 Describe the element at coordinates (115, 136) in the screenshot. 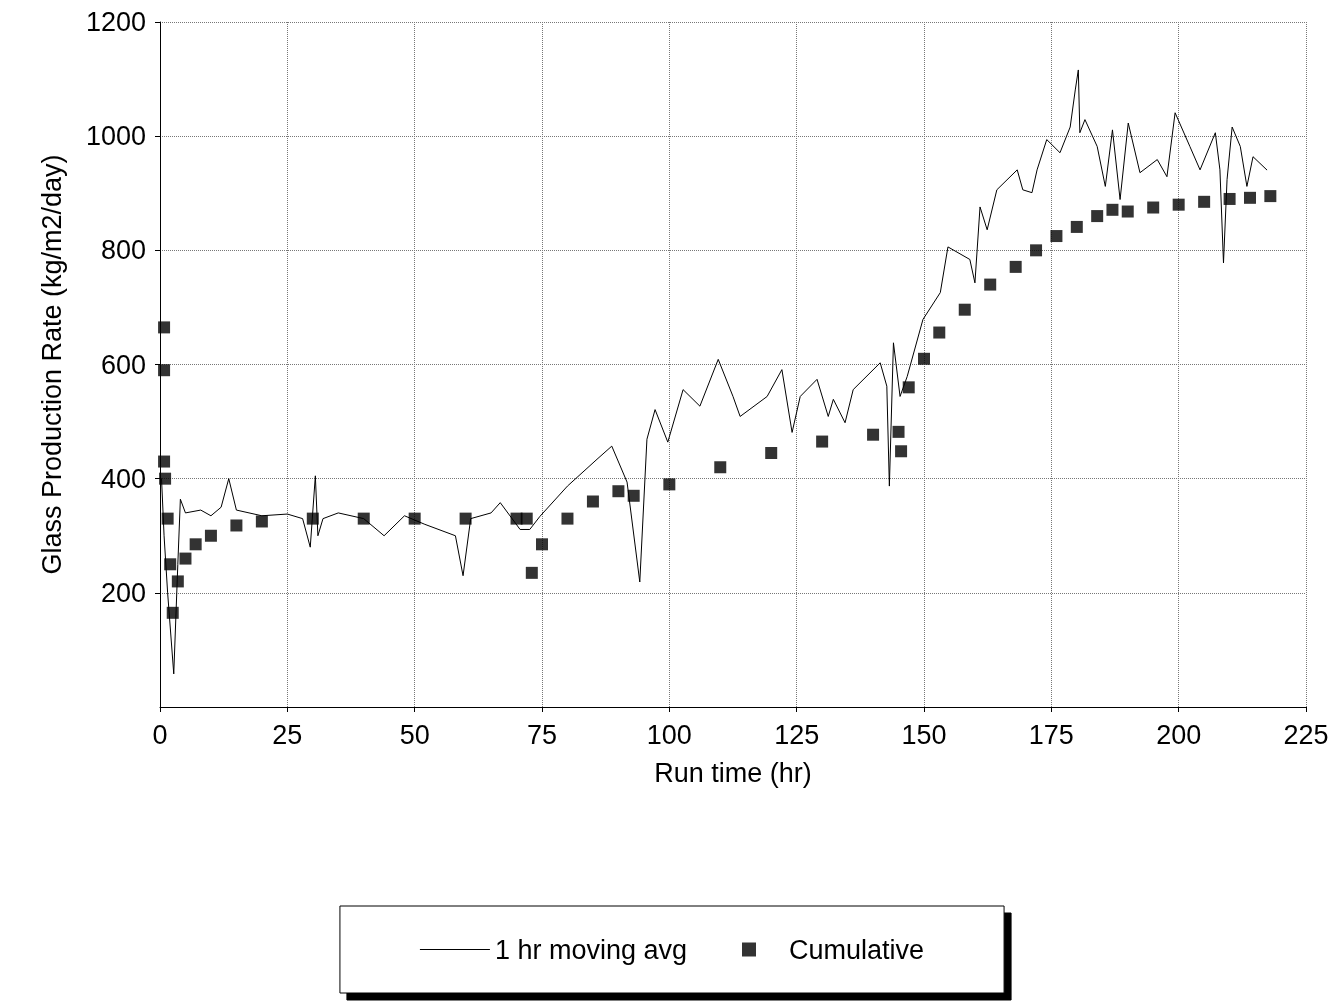

I see `y-tick-label: 1000` at that location.